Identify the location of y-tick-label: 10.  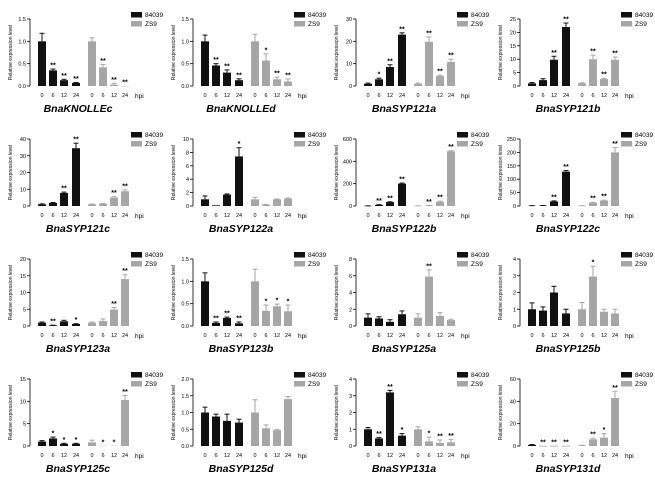
(186, 140).